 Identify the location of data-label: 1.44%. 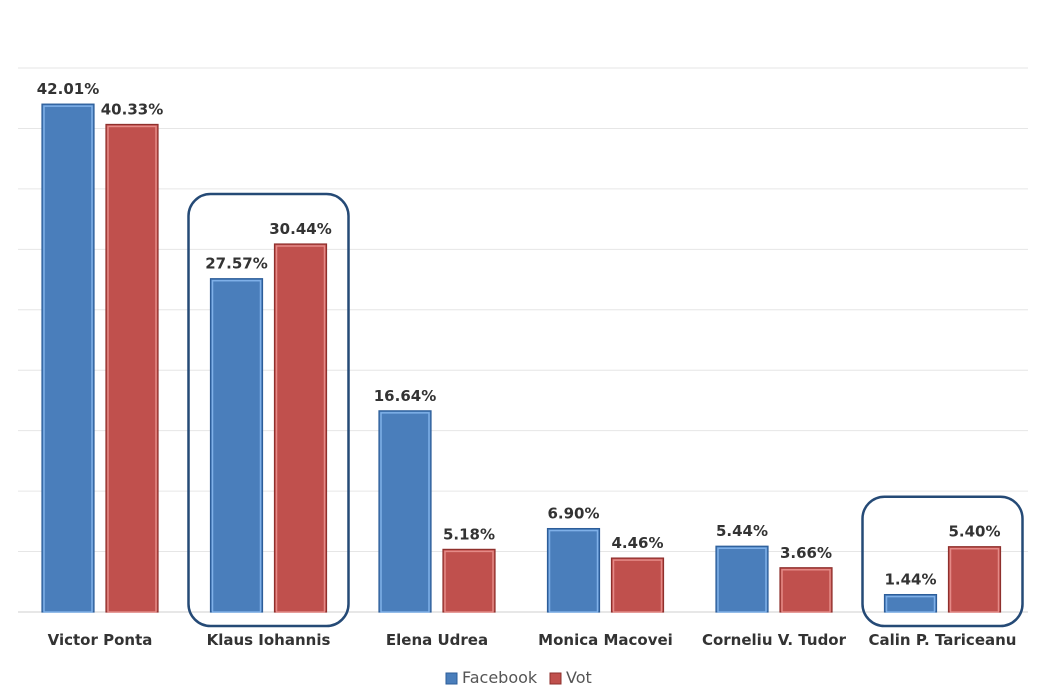
(910, 580).